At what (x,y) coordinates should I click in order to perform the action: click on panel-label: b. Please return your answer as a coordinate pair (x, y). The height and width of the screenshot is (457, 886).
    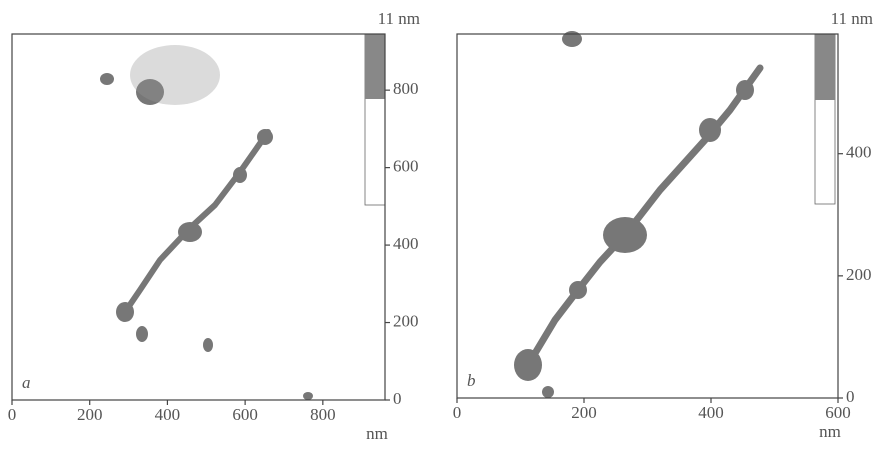
    Looking at the image, I should click on (471, 380).